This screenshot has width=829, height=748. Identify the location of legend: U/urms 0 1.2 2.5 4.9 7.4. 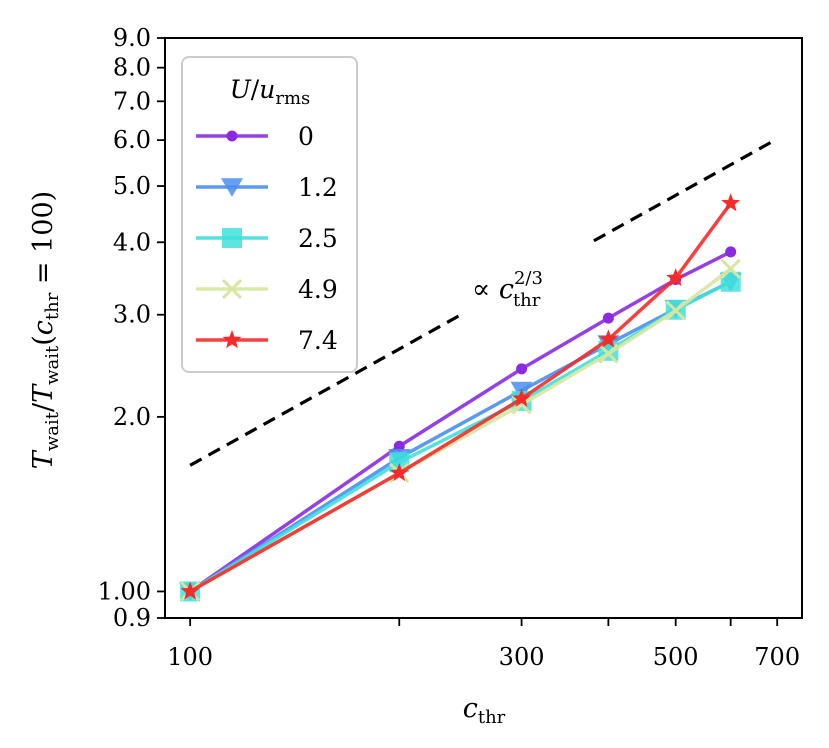
(269, 214).